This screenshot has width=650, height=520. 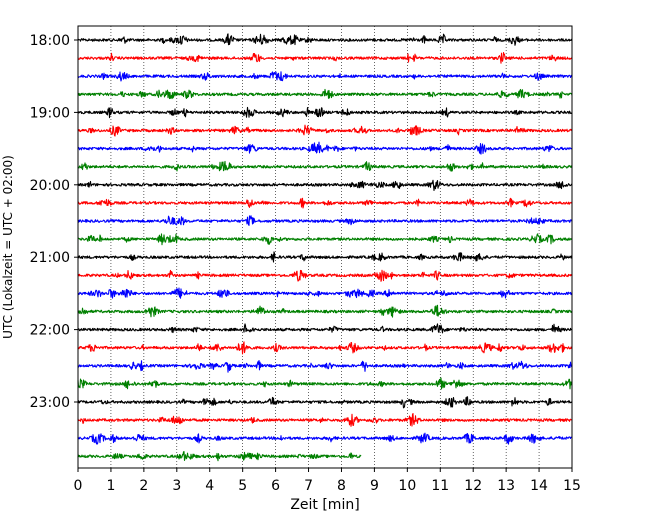 What do you see at coordinates (54, 222) in the screenshot?
I see `y-axis-ticks: 18:00 19:00 20:00 21:00 22:00 23:00` at bounding box center [54, 222].